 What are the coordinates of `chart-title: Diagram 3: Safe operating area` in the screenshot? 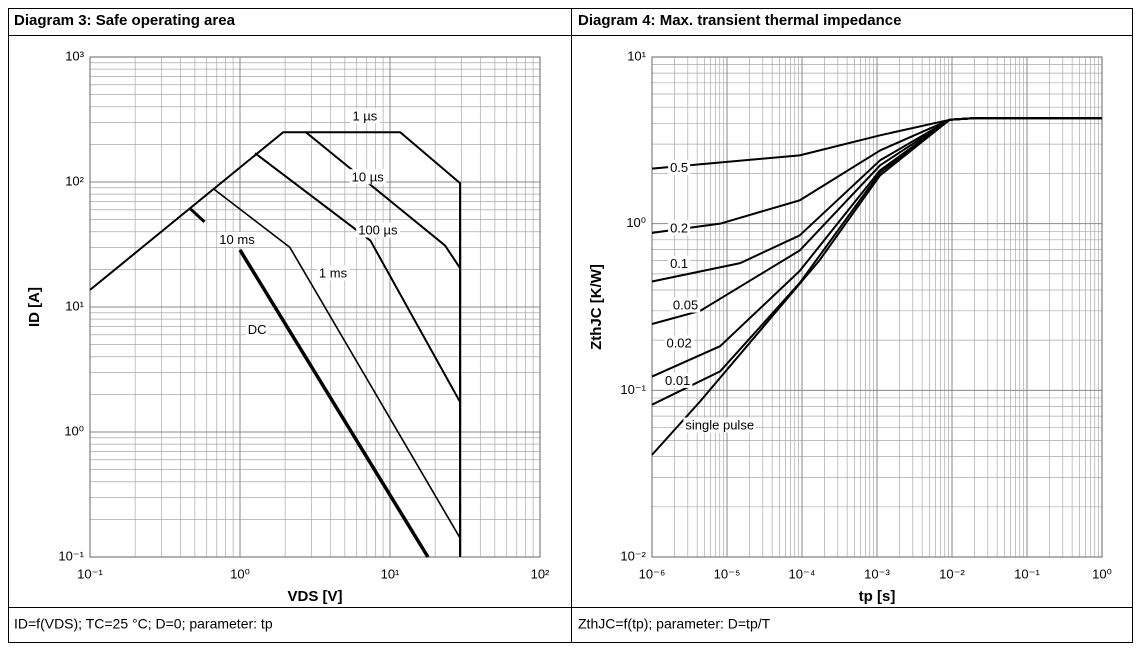 It's located at (125, 20).